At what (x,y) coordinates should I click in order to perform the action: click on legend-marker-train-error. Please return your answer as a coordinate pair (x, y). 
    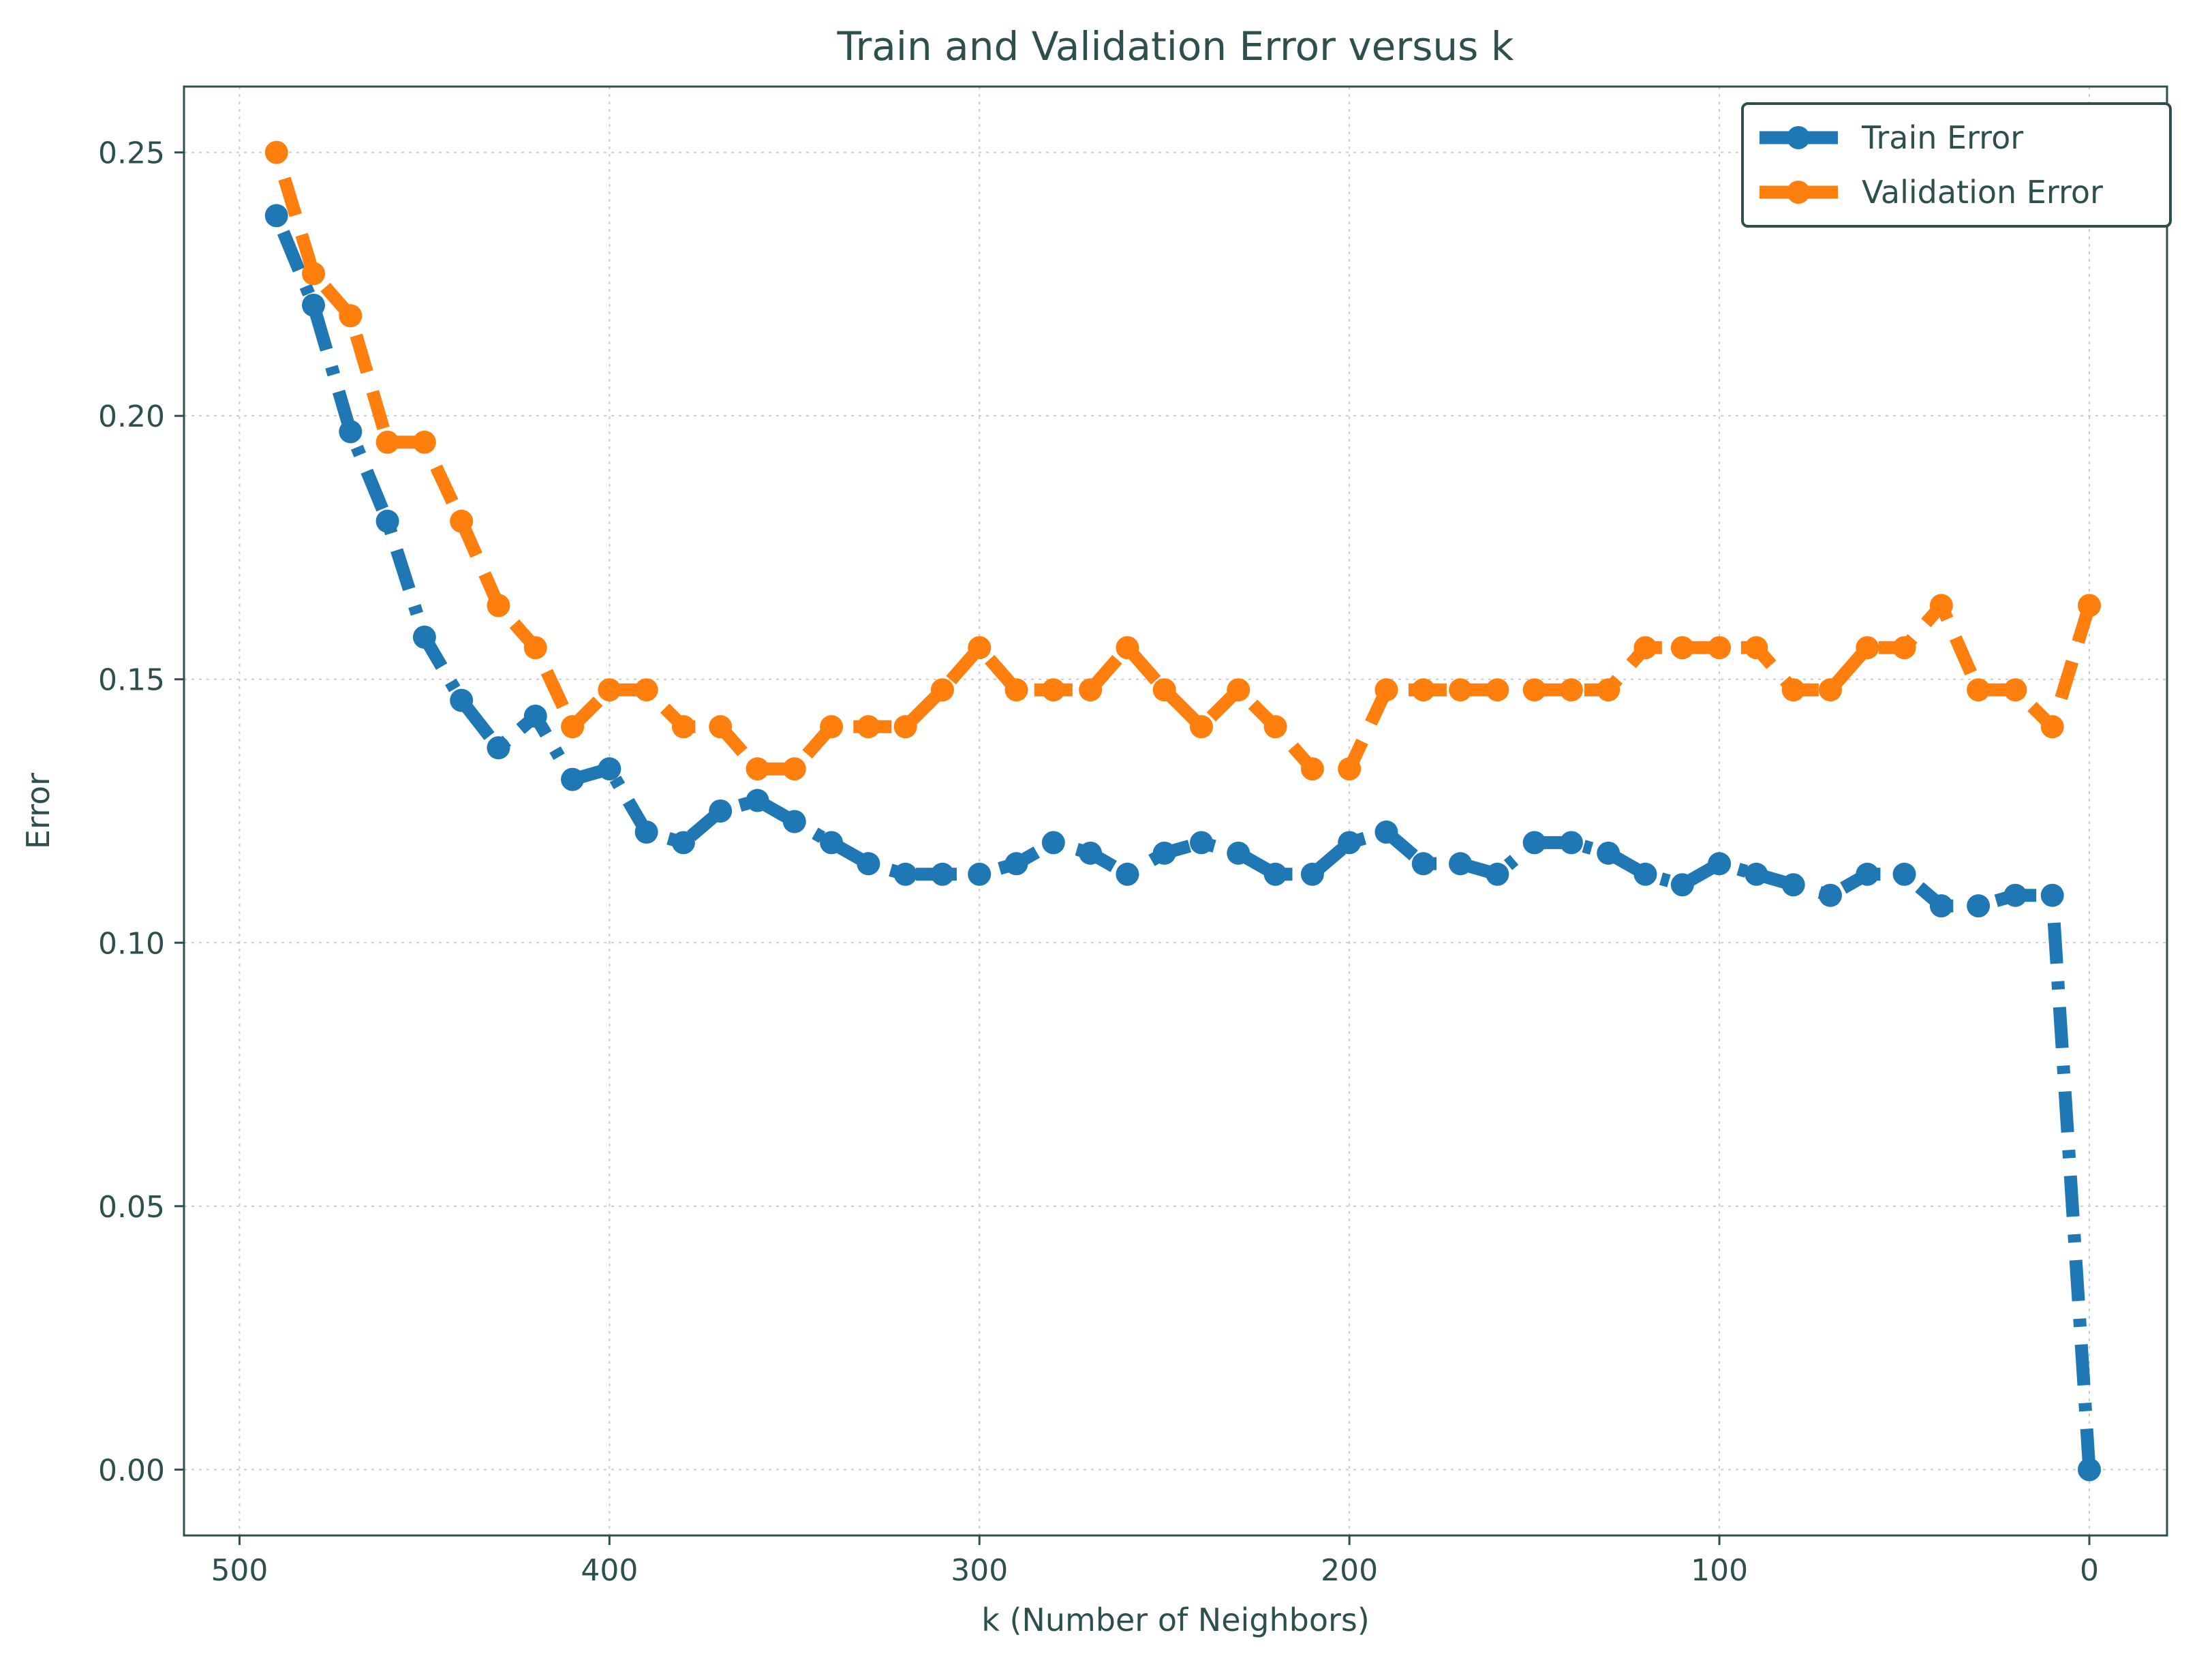
    Looking at the image, I should click on (1799, 137).